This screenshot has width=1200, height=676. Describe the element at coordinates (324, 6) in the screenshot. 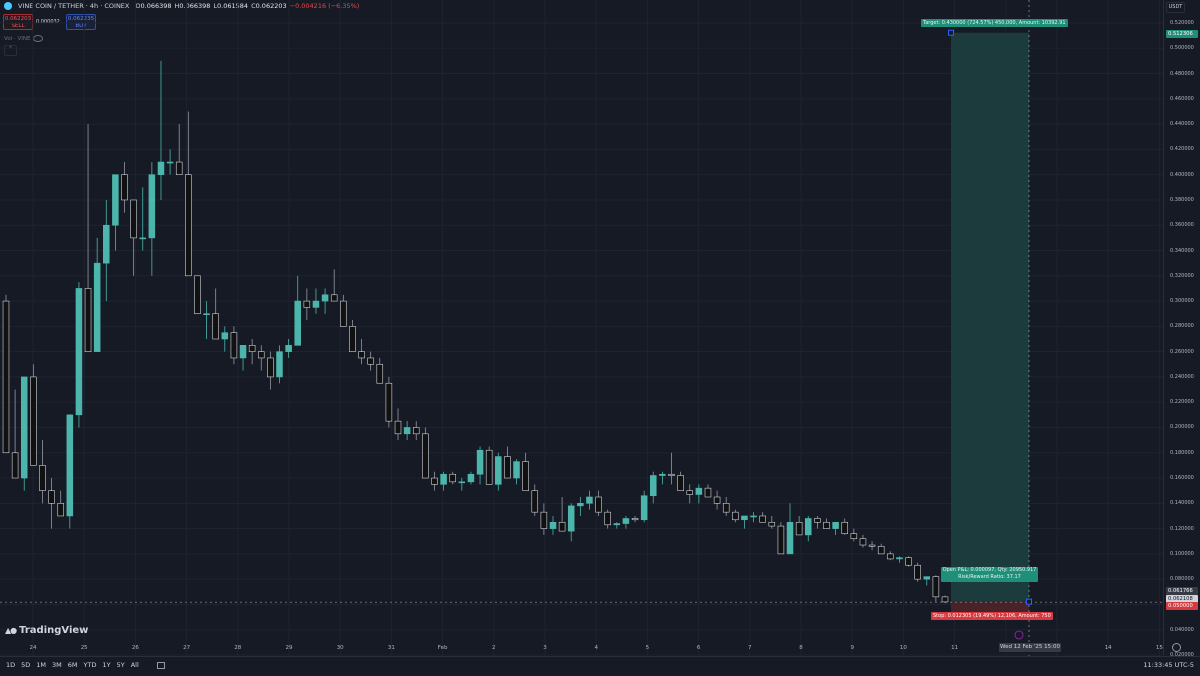

I see `ohlc-value: −0.004216 (−6.35%)` at that location.